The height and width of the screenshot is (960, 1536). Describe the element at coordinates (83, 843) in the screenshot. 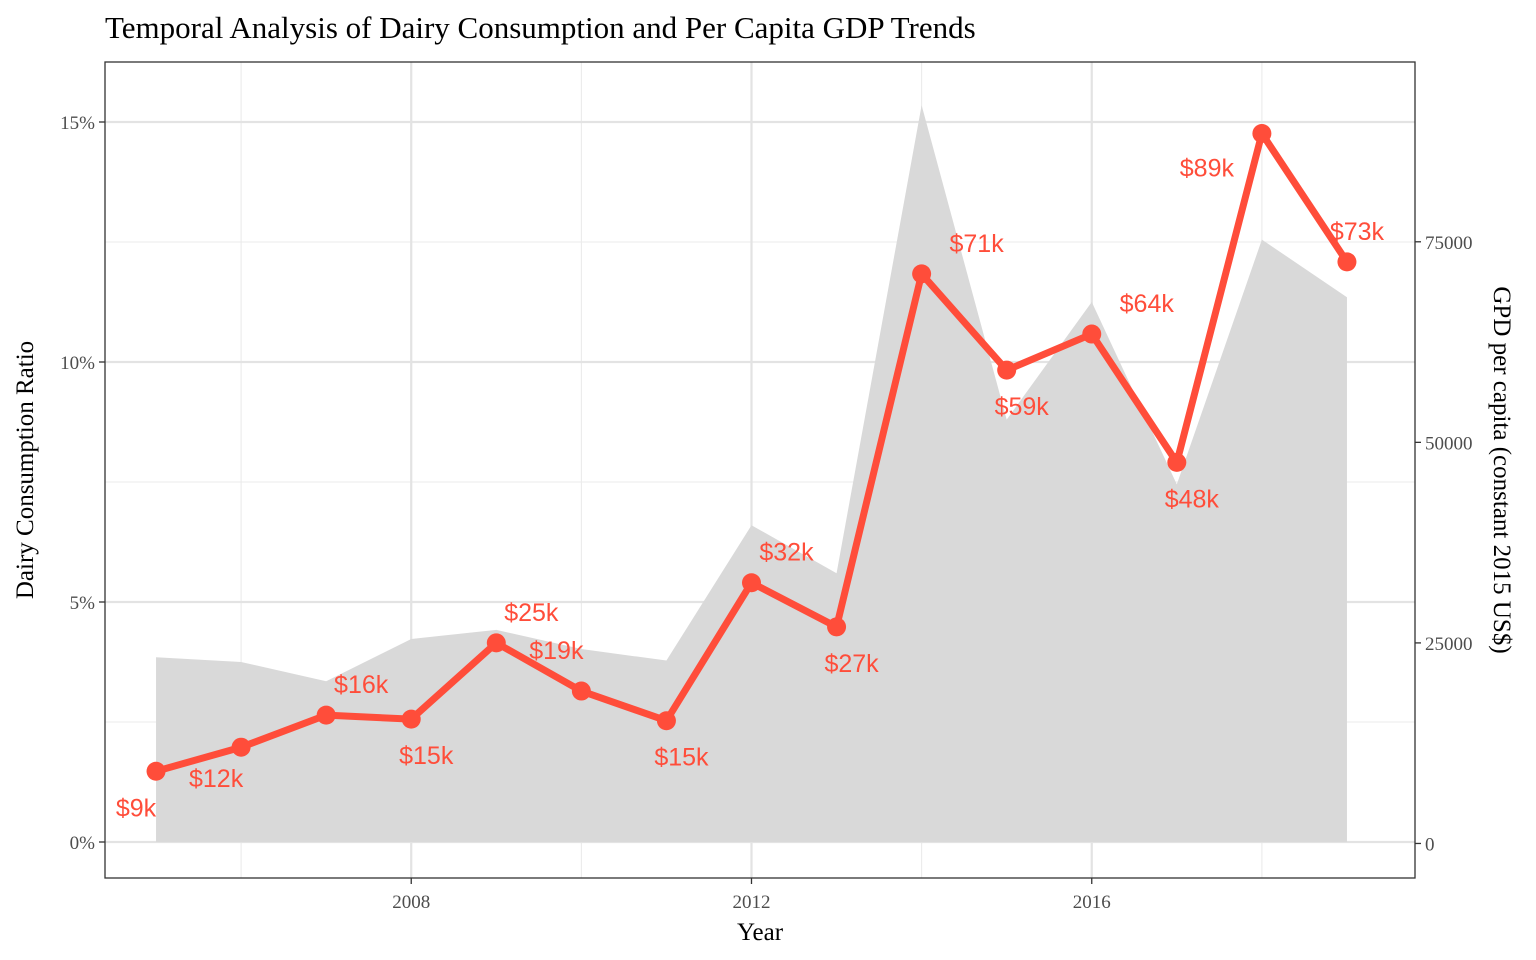

I see `y-tick-label-left: 0%` at that location.